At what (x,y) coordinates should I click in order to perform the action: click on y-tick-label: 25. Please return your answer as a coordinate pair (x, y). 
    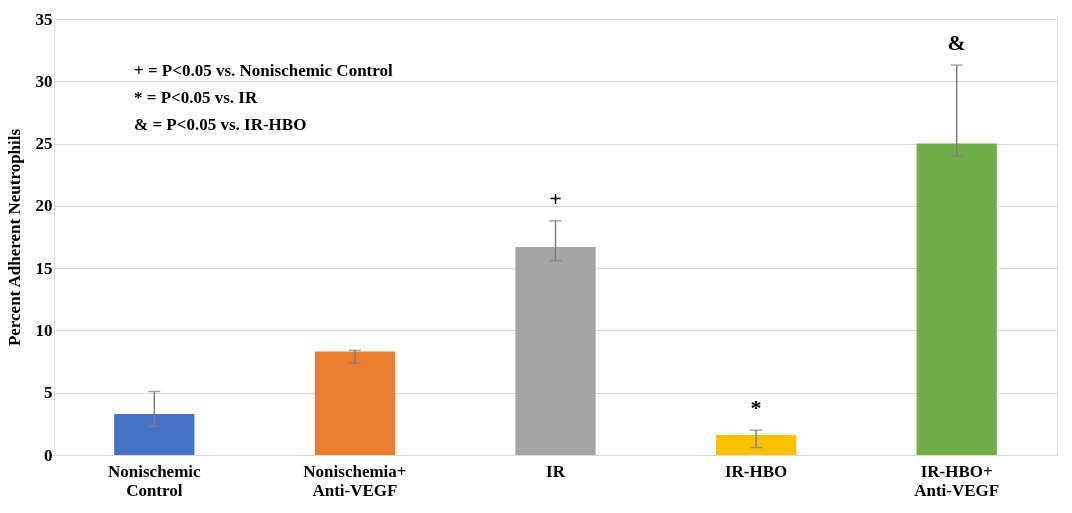
    Looking at the image, I should click on (44, 144).